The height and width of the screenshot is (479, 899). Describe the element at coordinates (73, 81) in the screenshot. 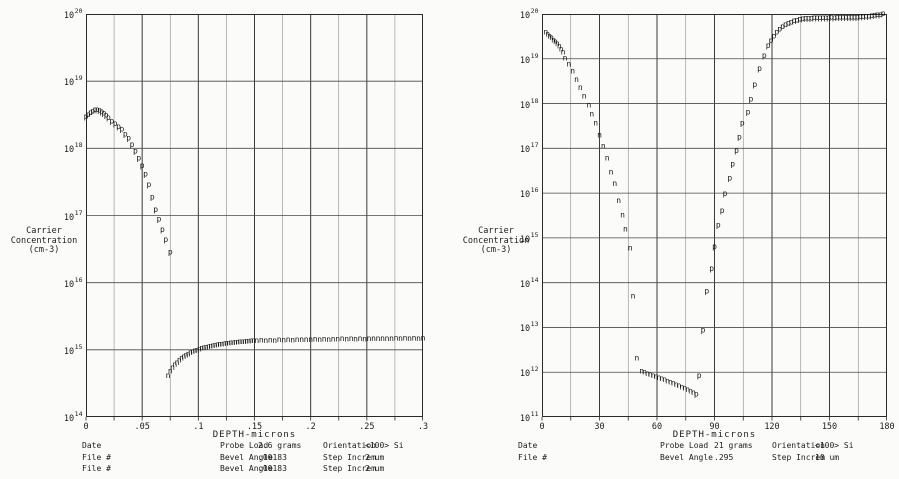

I see `y-tick-label: 1019` at that location.